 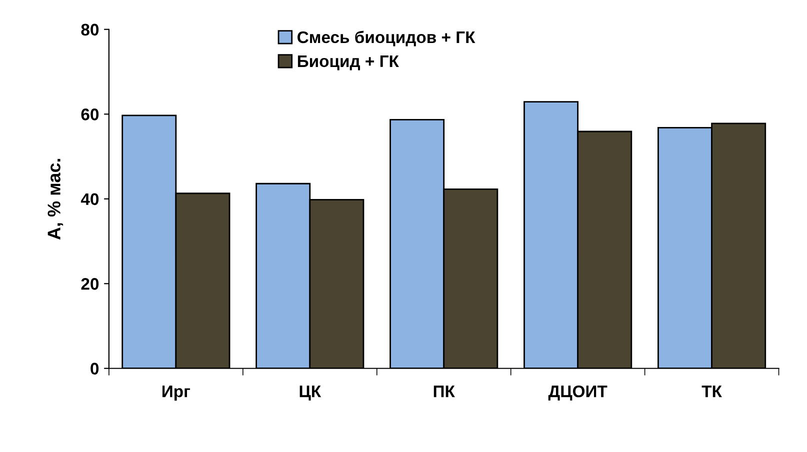 What do you see at coordinates (89, 199) in the screenshot?
I see `y-tick-label: 40` at bounding box center [89, 199].